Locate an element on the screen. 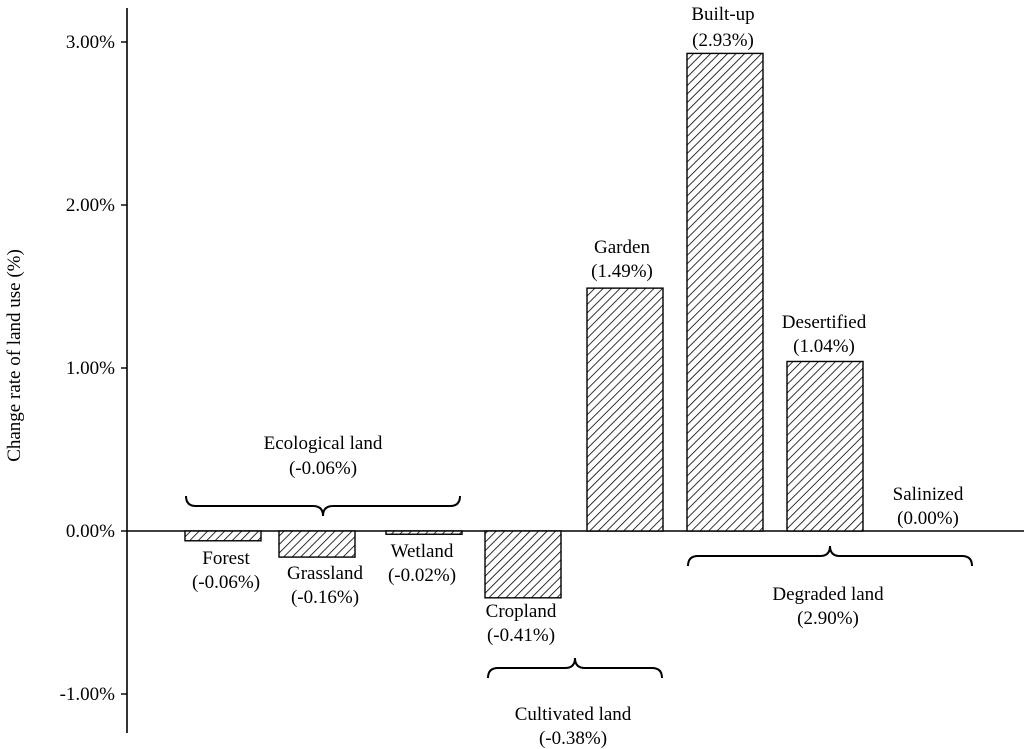  bar-built-up is located at coordinates (725, 292).